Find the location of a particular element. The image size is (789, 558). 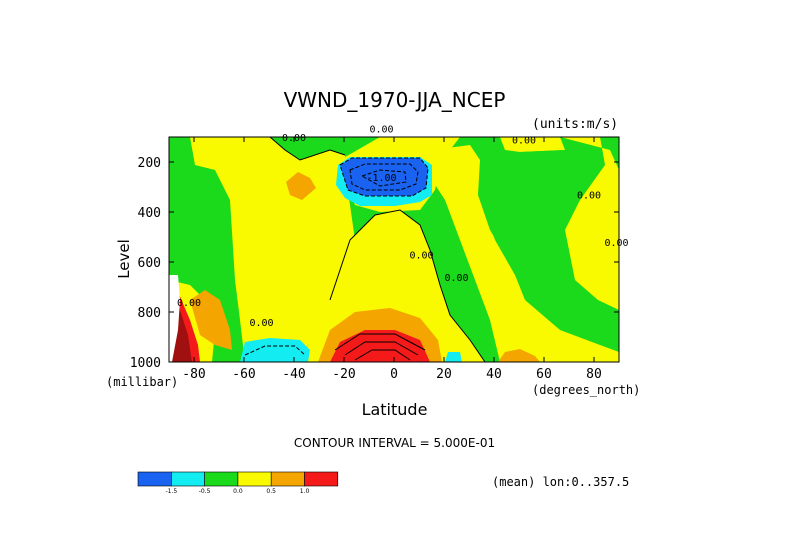

x-tick-label: -80 is located at coordinates (193, 374).